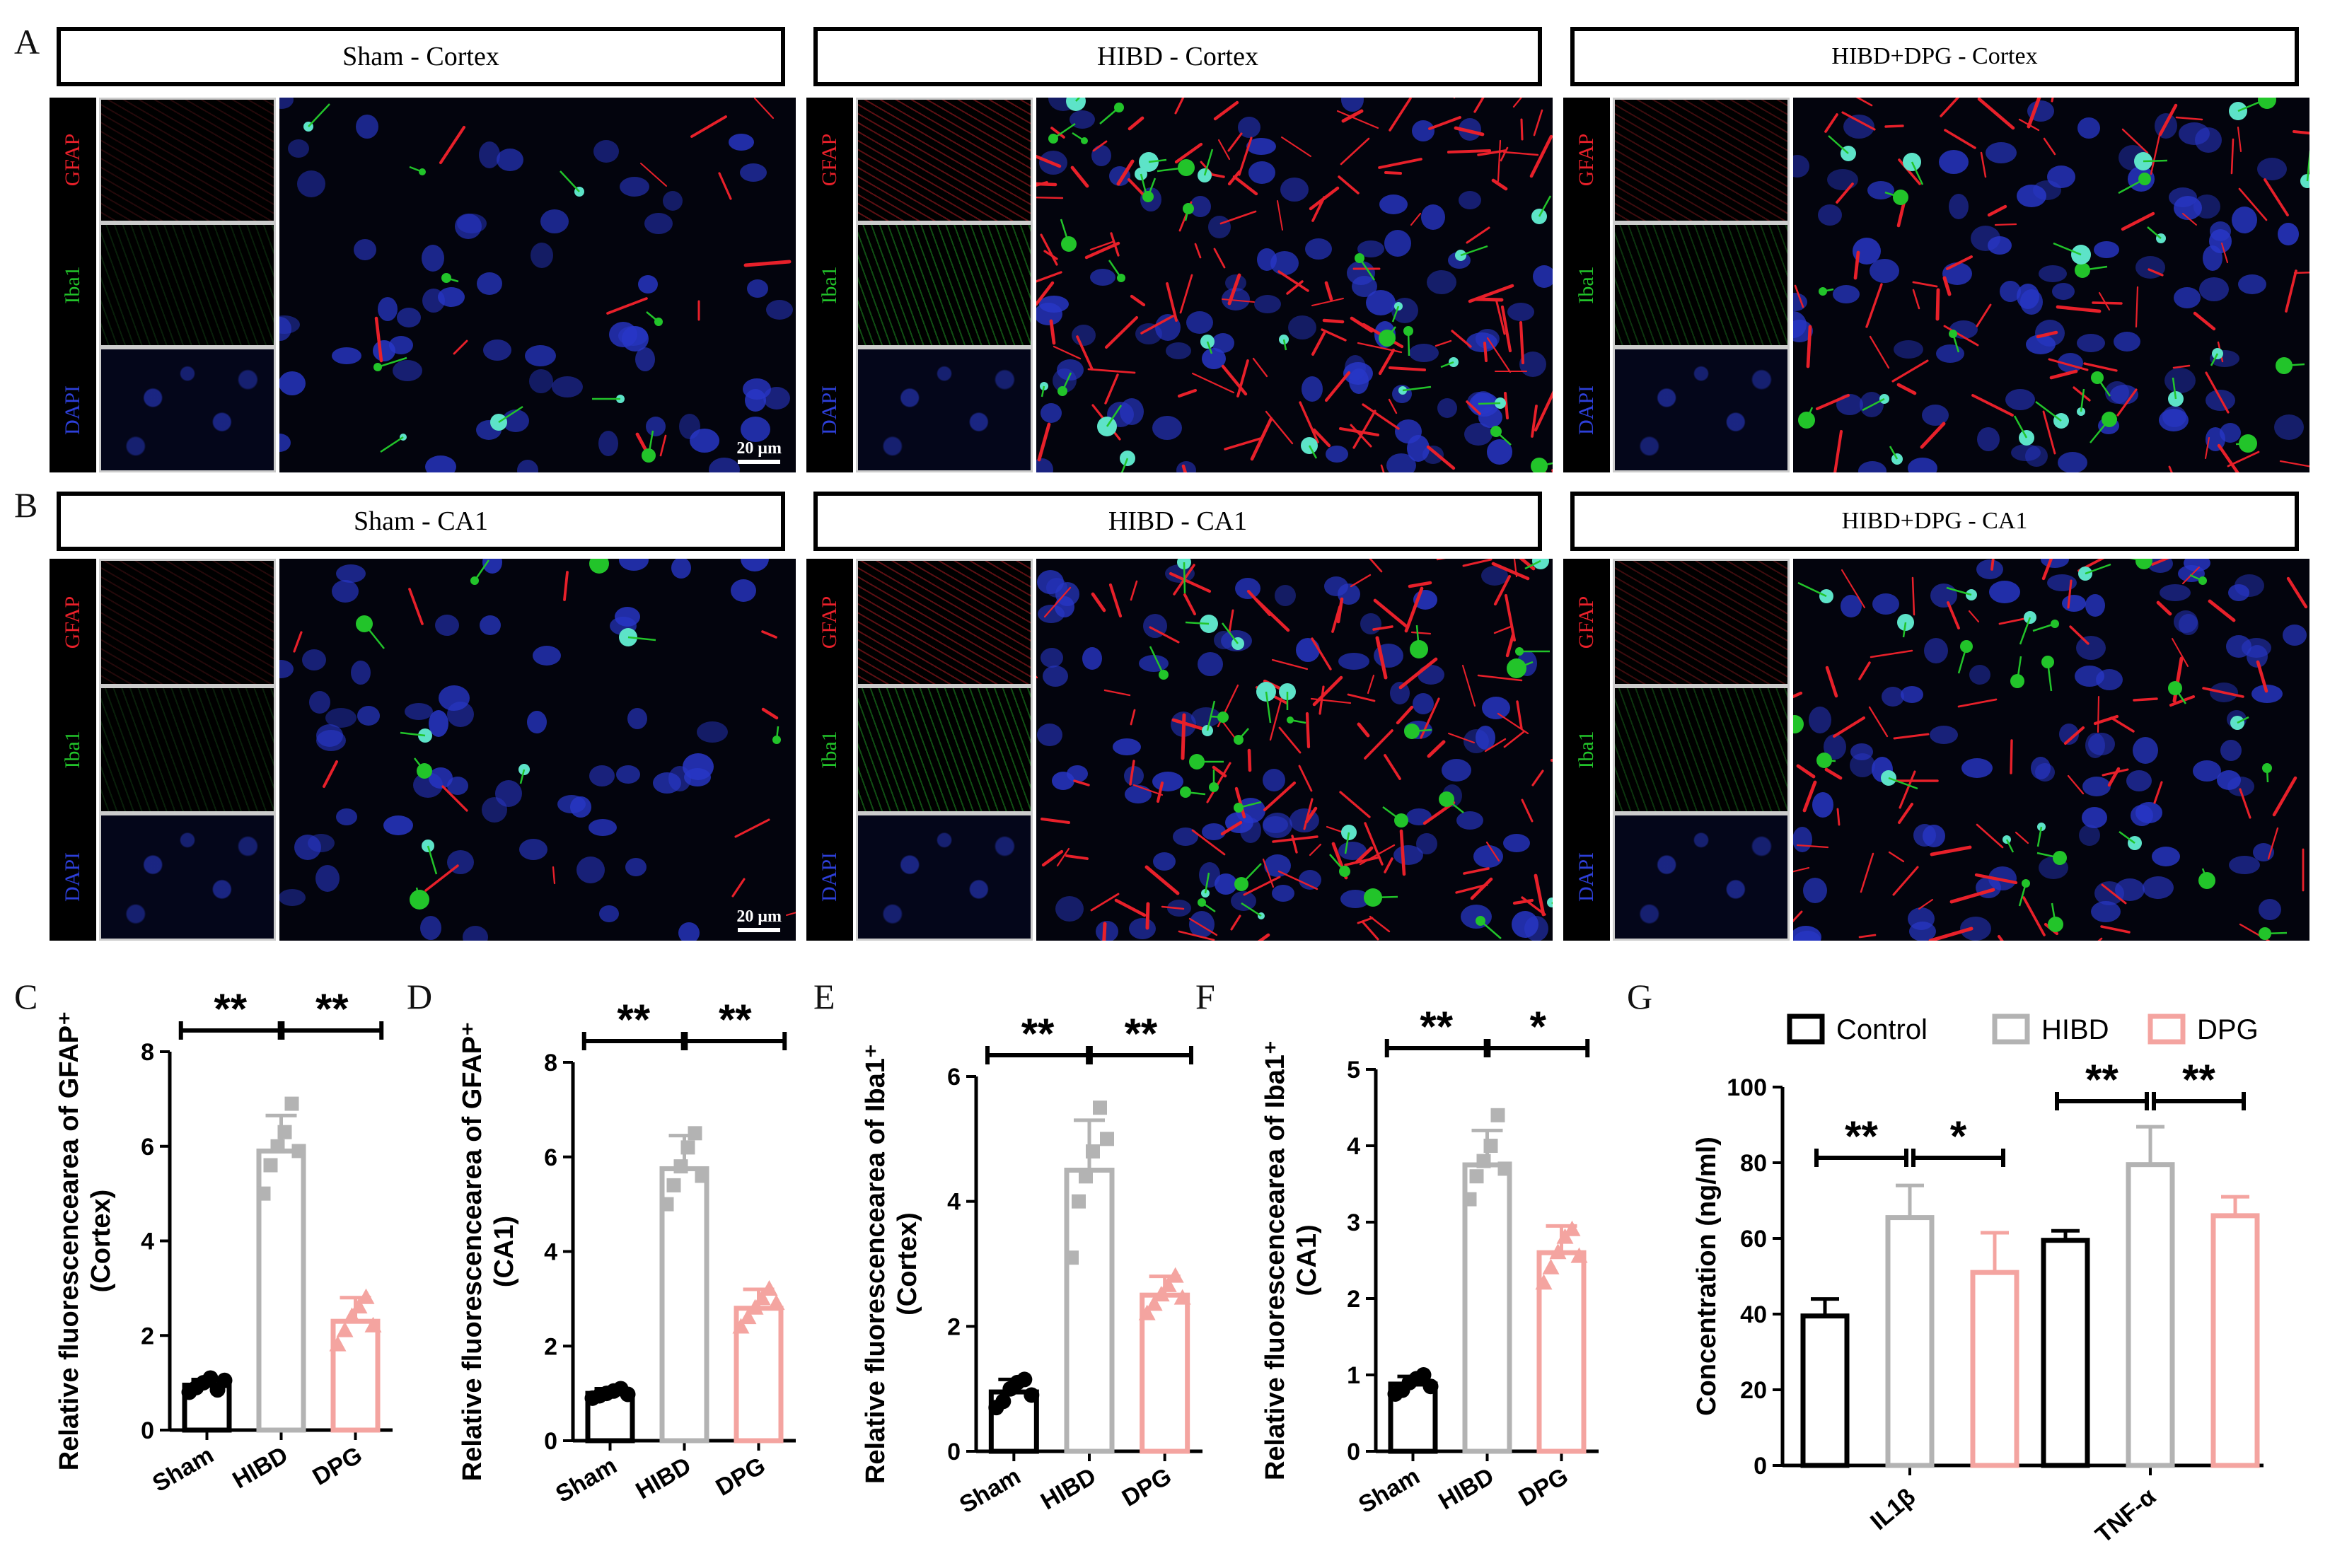  Describe the element at coordinates (420, 996) in the screenshot. I see `panel-label-d: D` at that location.